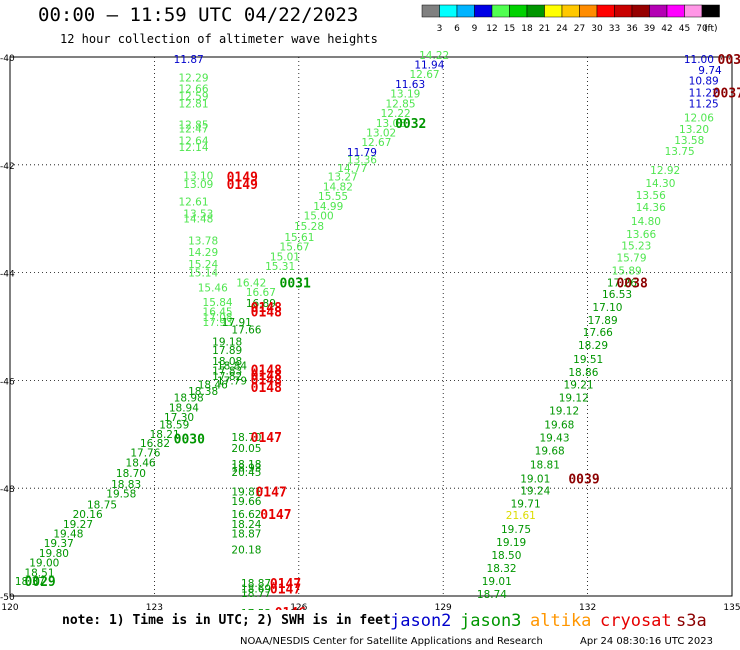  What do you see at coordinates (587, 606) in the screenshot?
I see `x-tick-label: 132` at bounding box center [587, 606].